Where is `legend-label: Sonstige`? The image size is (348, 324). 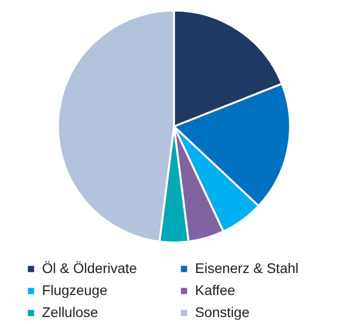
legend-label: Sonstige is located at coordinates (222, 312).